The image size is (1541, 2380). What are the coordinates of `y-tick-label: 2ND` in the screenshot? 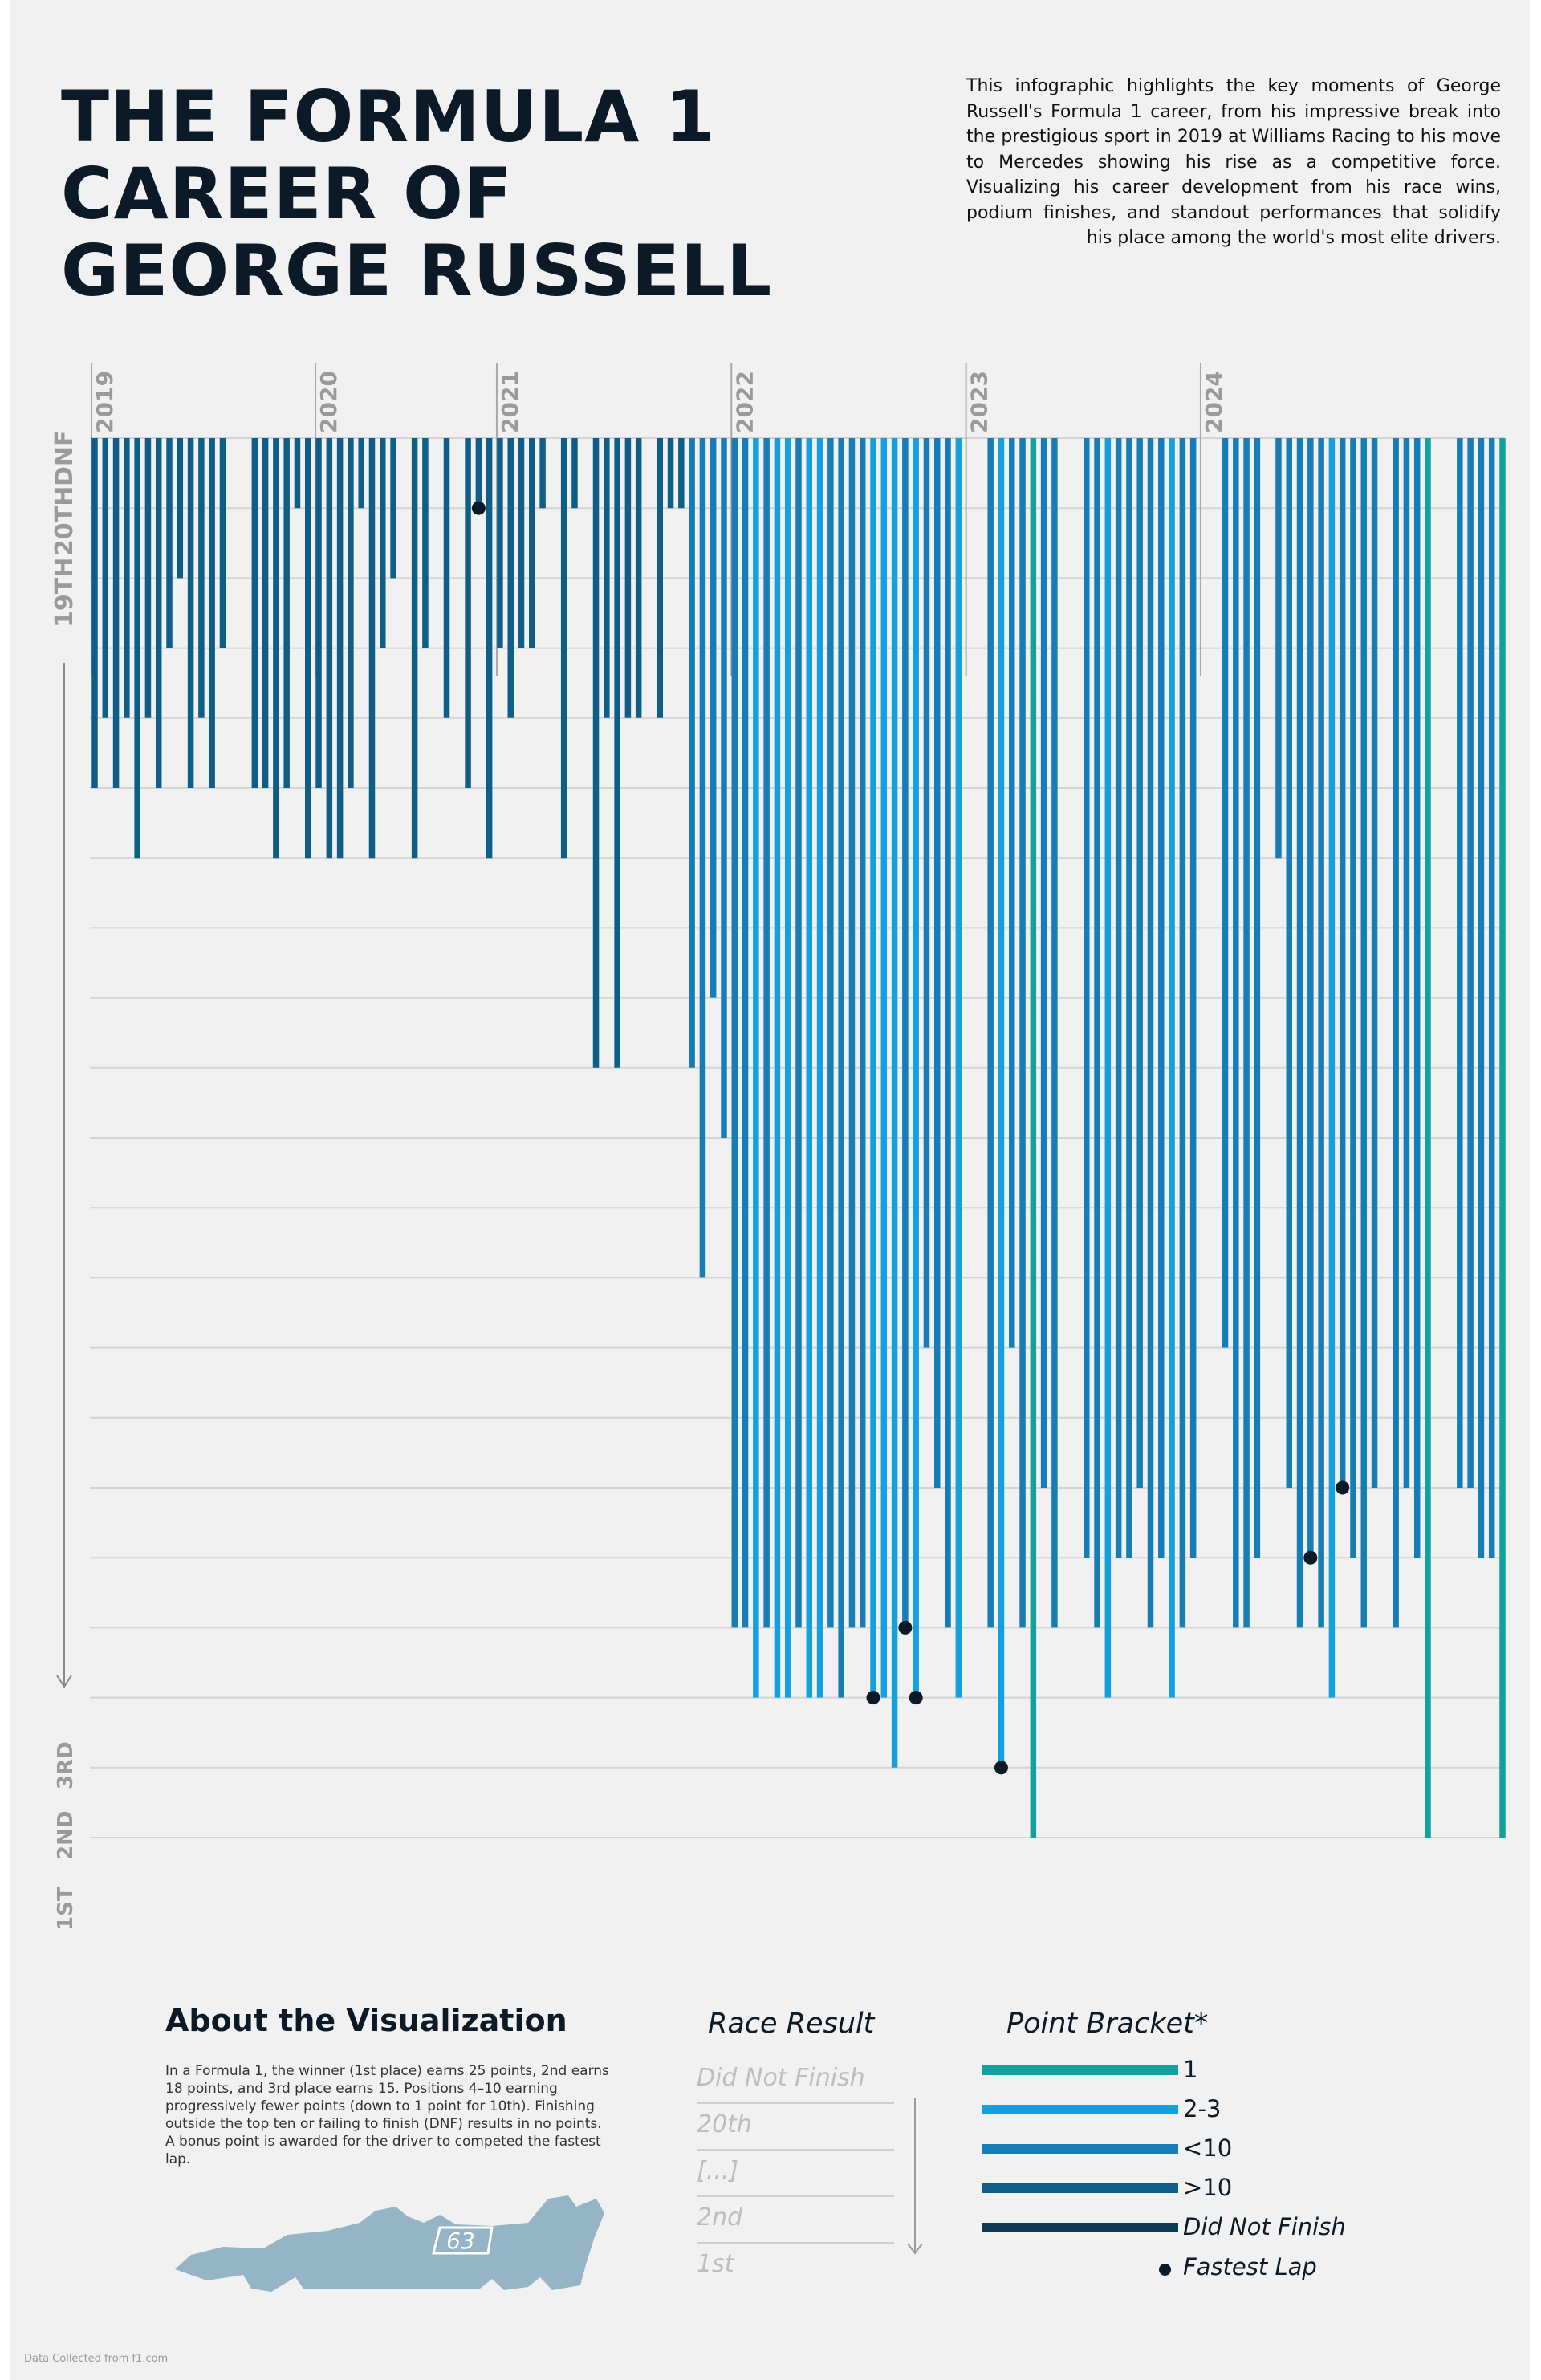 It's located at (66, 1836).